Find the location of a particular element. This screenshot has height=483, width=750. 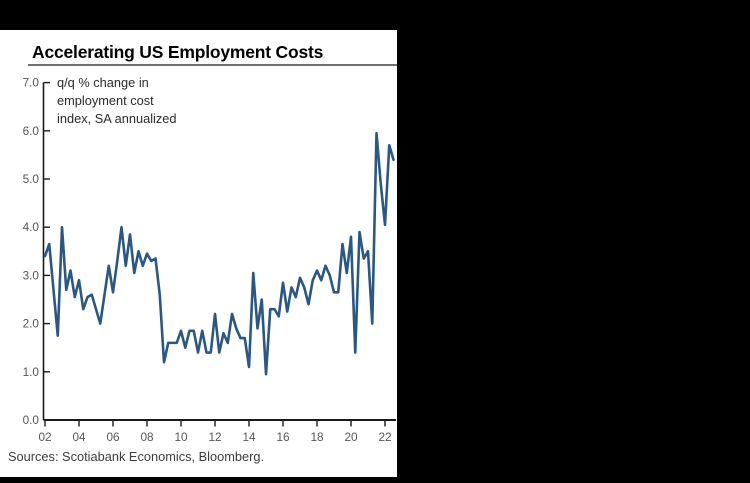

chart-title: Accelerating US Employment Costs is located at coordinates (178, 52).